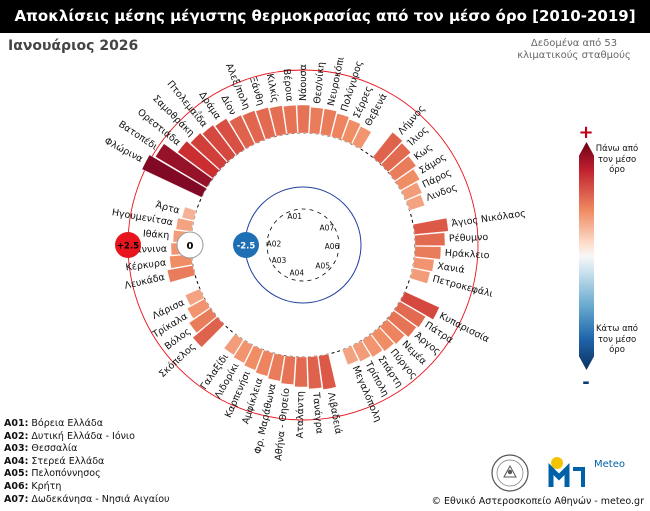 The image size is (650, 511). Describe the element at coordinates (146, 265) in the screenshot. I see `station-label: Κέρκυρα` at that location.